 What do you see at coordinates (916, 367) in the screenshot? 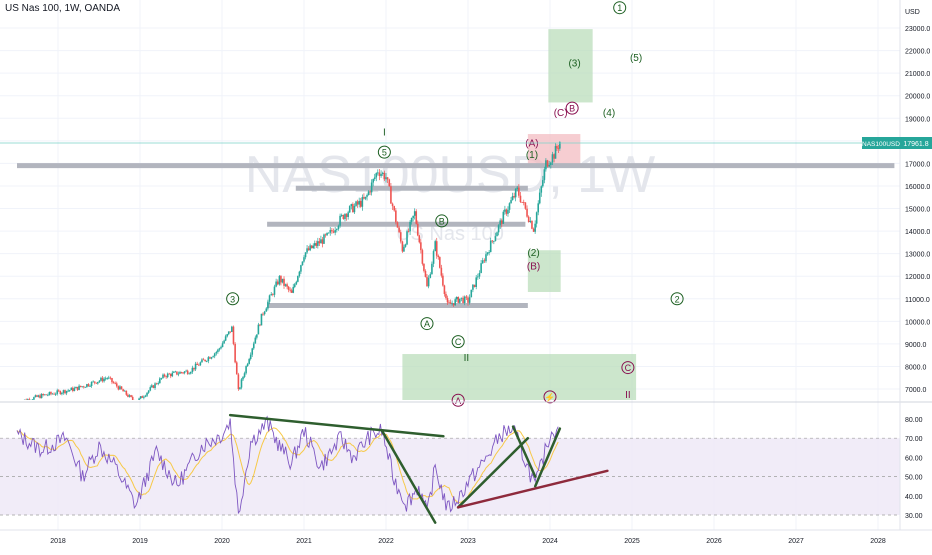
I see `price-tick-label: 8000.0` at bounding box center [916, 367].